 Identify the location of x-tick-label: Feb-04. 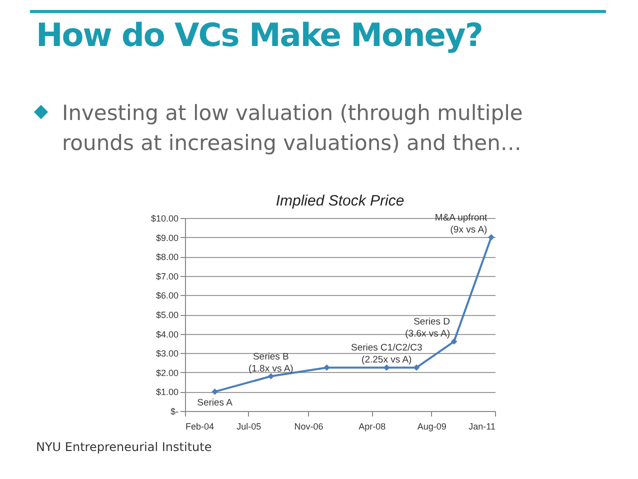
(200, 427).